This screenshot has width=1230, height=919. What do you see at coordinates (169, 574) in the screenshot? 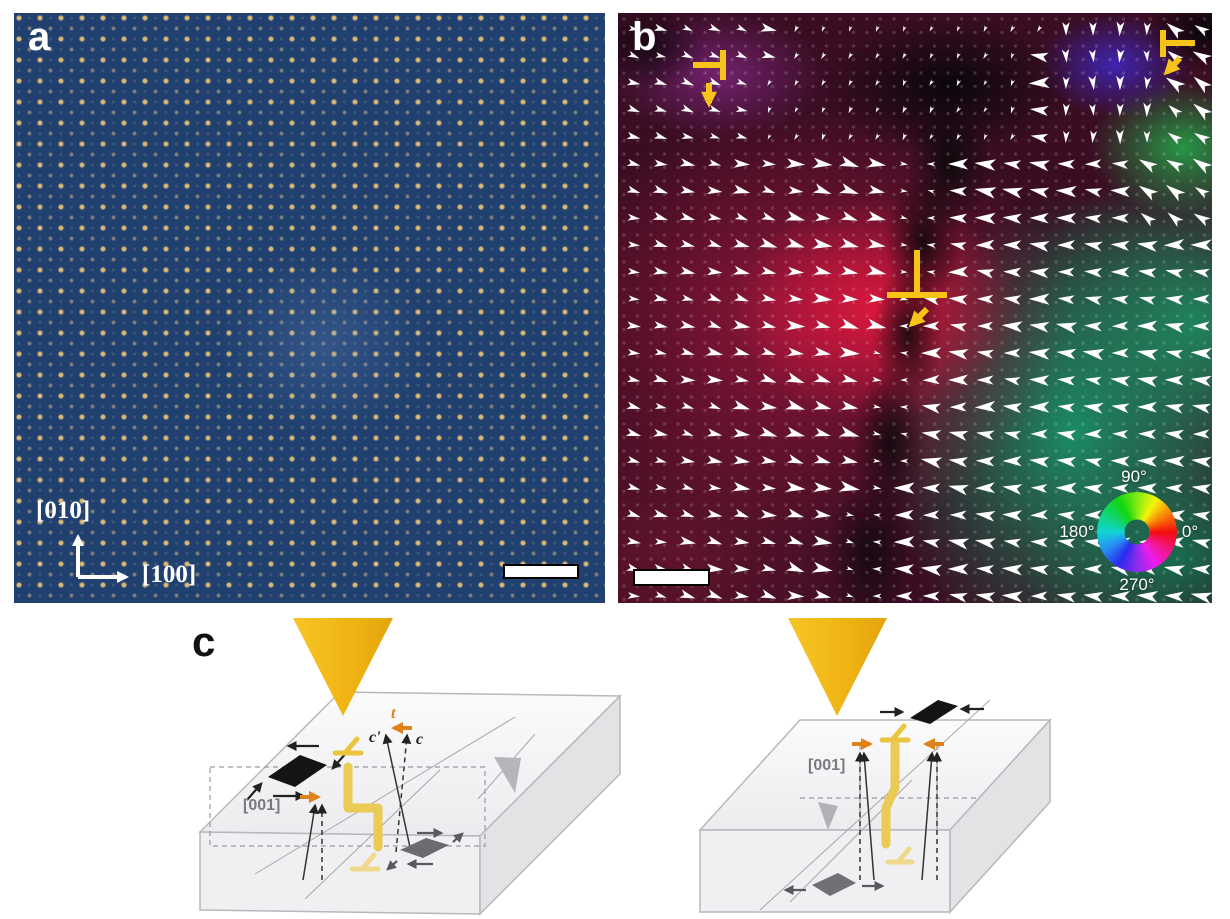
I see `axis-100-label: [100]` at bounding box center [169, 574].